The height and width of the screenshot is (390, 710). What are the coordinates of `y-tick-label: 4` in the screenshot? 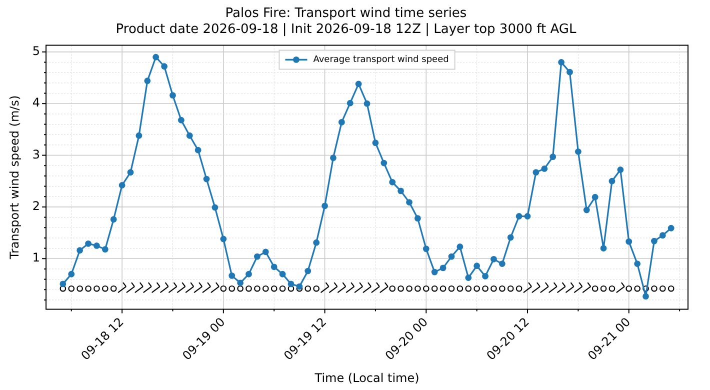 It's located at (36, 103).